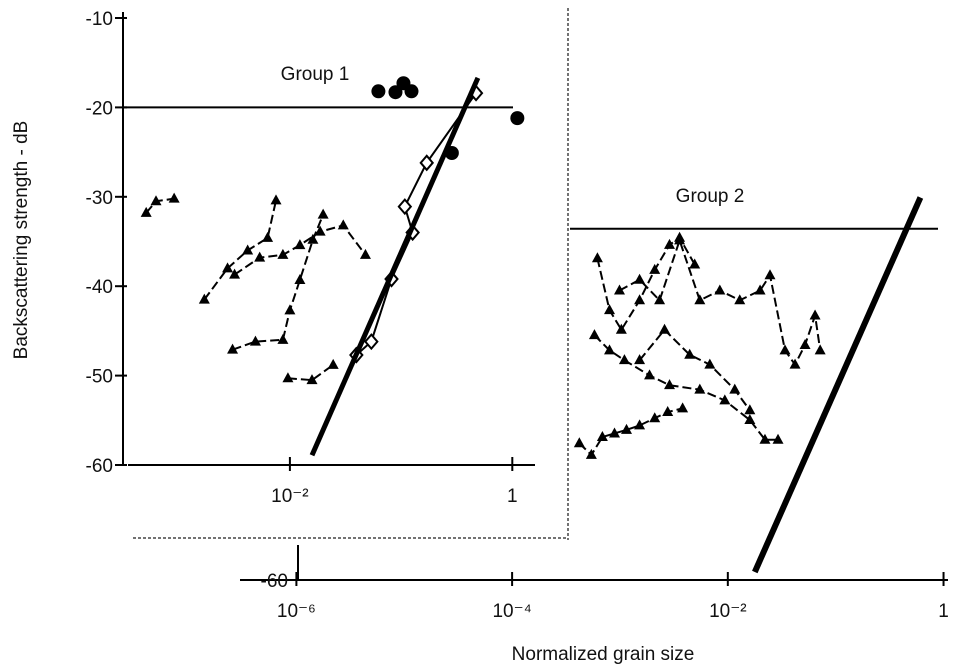  What do you see at coordinates (603, 654) in the screenshot?
I see `x-axis-label: Normalized grain size` at bounding box center [603, 654].